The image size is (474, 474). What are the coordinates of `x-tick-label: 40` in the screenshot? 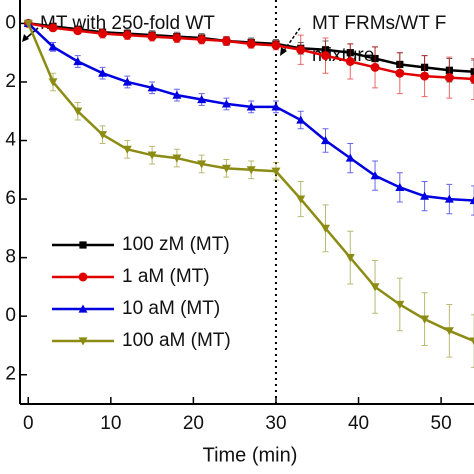 It's located at (358, 423).